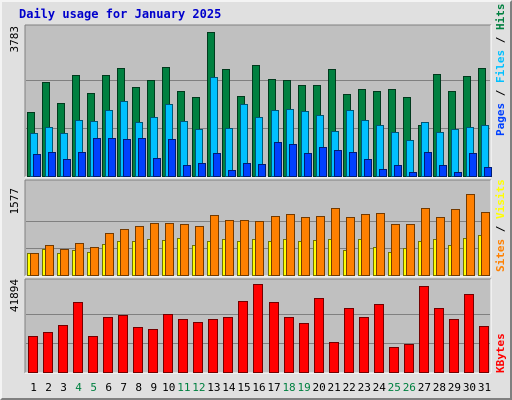  I want to click on x-tick-day-24: 24, so click(380, 387).